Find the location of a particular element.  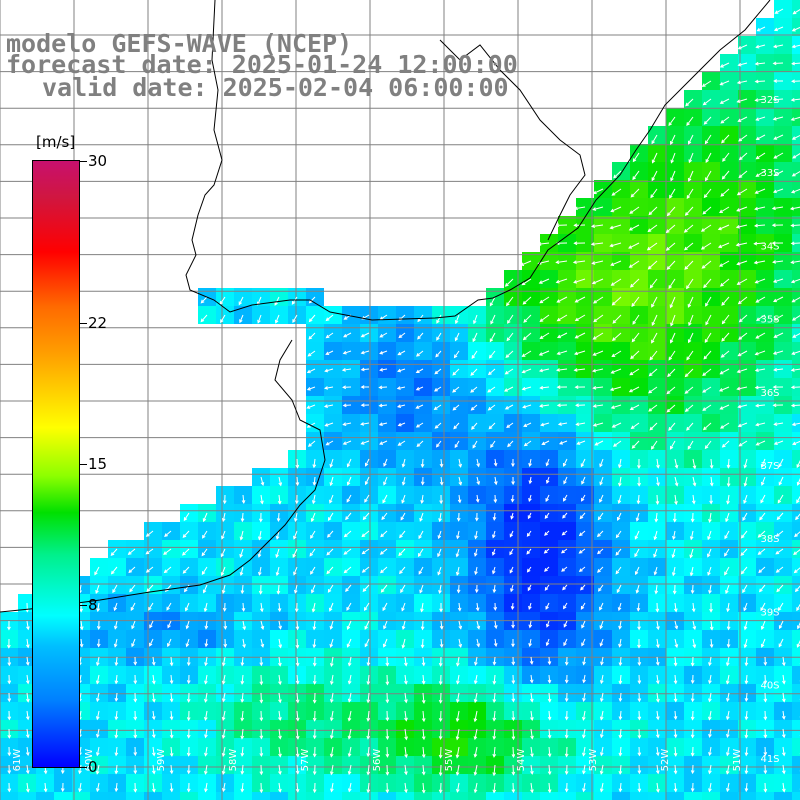

longitude-label: 53W is located at coordinates (593, 760).